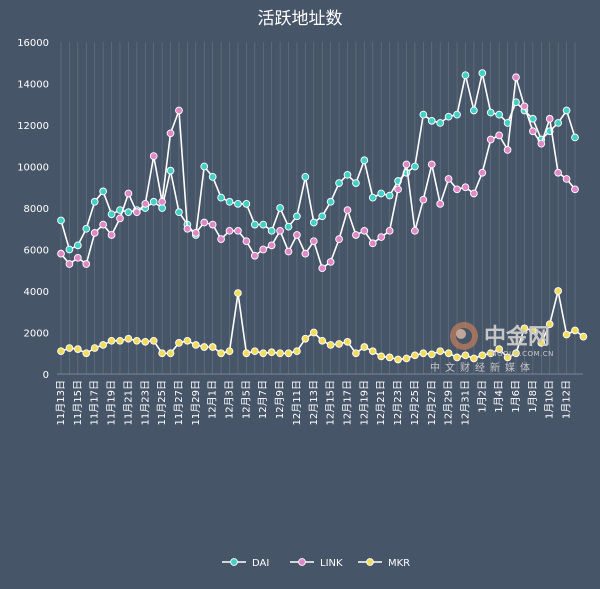  What do you see at coordinates (316, 563) in the screenshot?
I see `legend-item-link: LINK` at bounding box center [316, 563].